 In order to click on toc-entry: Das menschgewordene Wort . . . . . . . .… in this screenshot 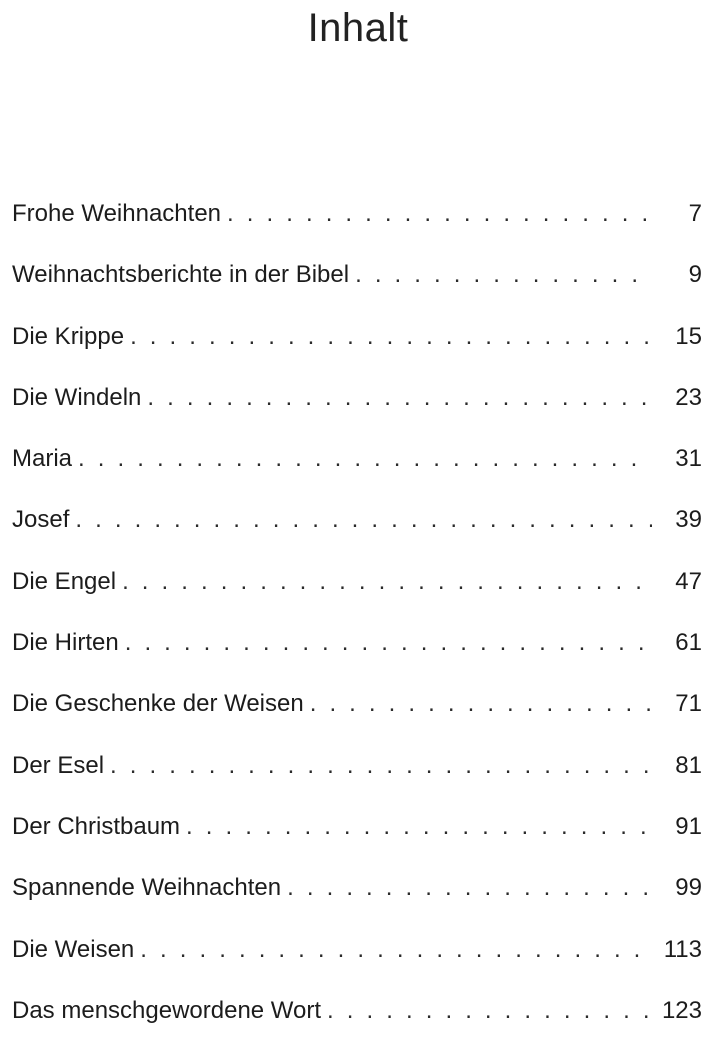, I will do `click(357, 1017)`.